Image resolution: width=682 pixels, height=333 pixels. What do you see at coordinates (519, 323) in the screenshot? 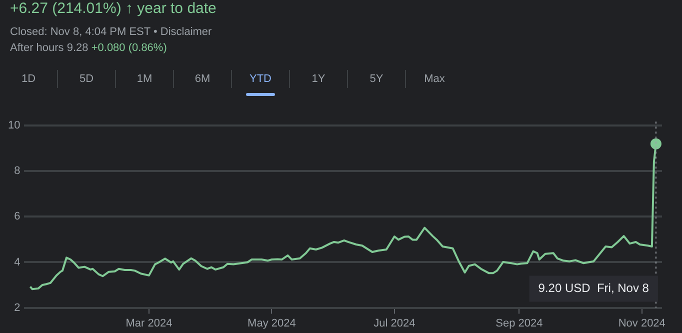
I see `x-tick-label: Sep 2024` at bounding box center [519, 323].